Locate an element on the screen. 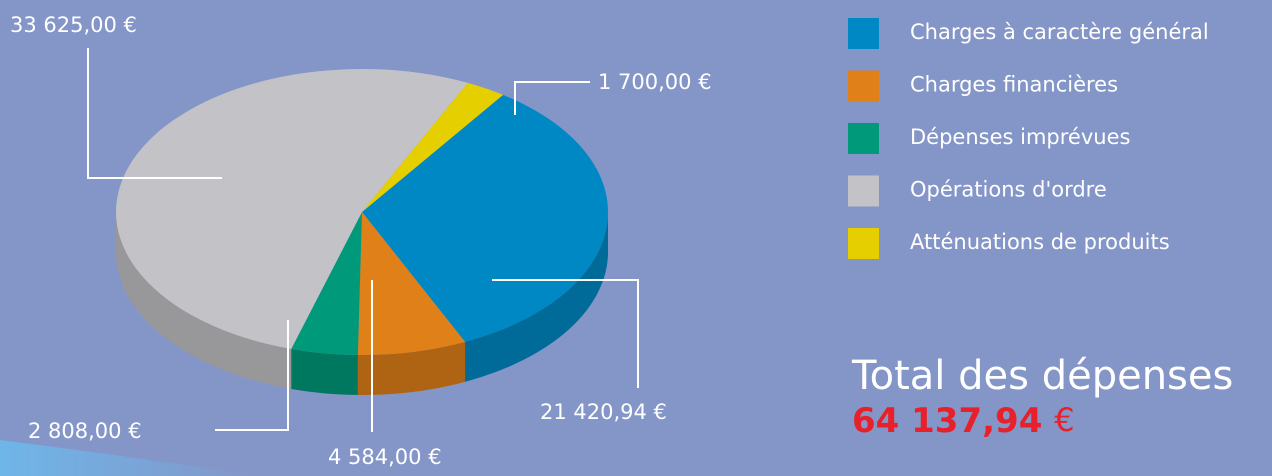 The image size is (1272, 476). total-amount: 64 137,94 is located at coordinates (953, 421).